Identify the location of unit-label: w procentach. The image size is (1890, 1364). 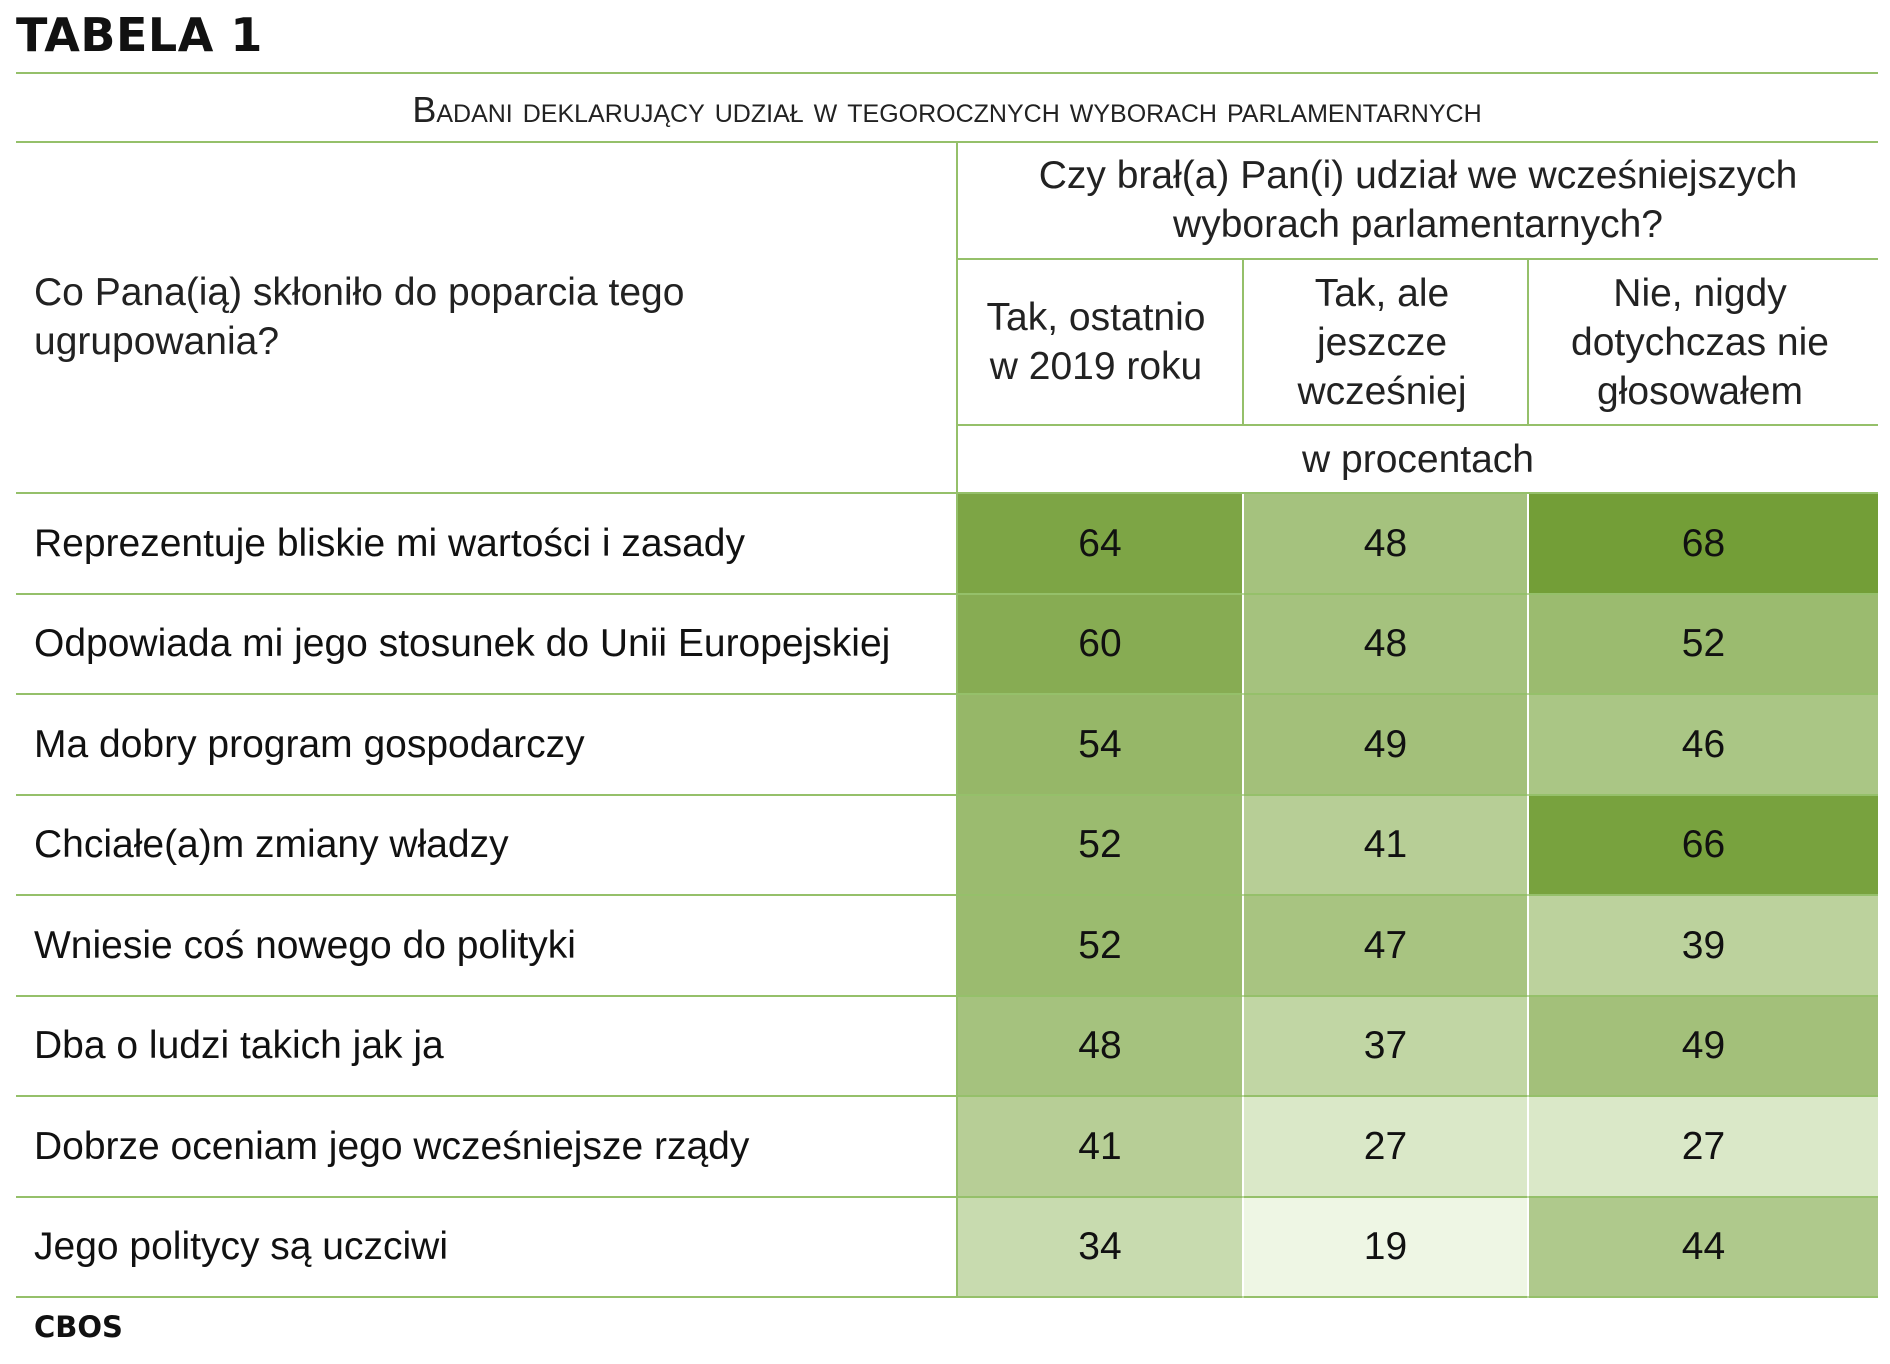
(1418, 459).